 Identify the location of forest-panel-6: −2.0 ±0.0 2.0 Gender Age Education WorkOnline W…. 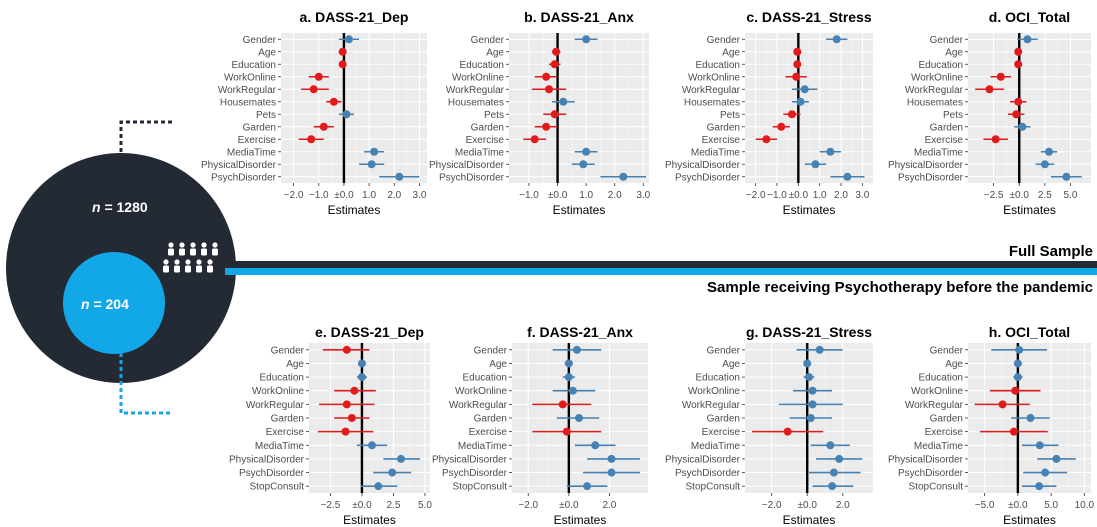
(540, 425).